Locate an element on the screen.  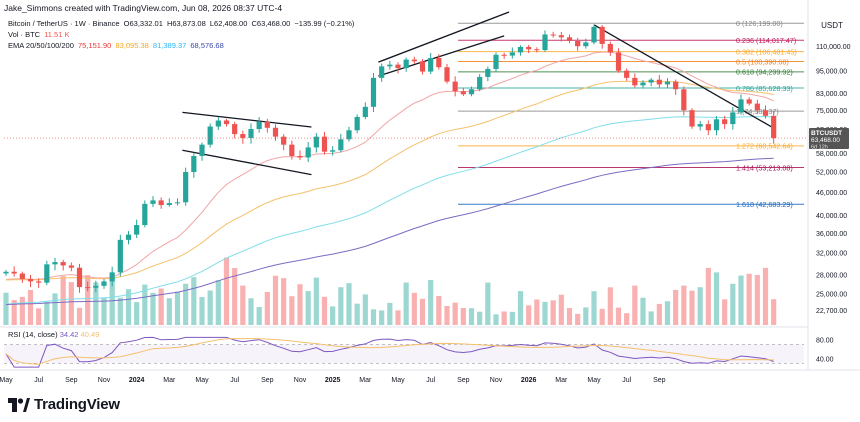
rsi-pane: 80.00 40.00 is located at coordinates (417, 347).